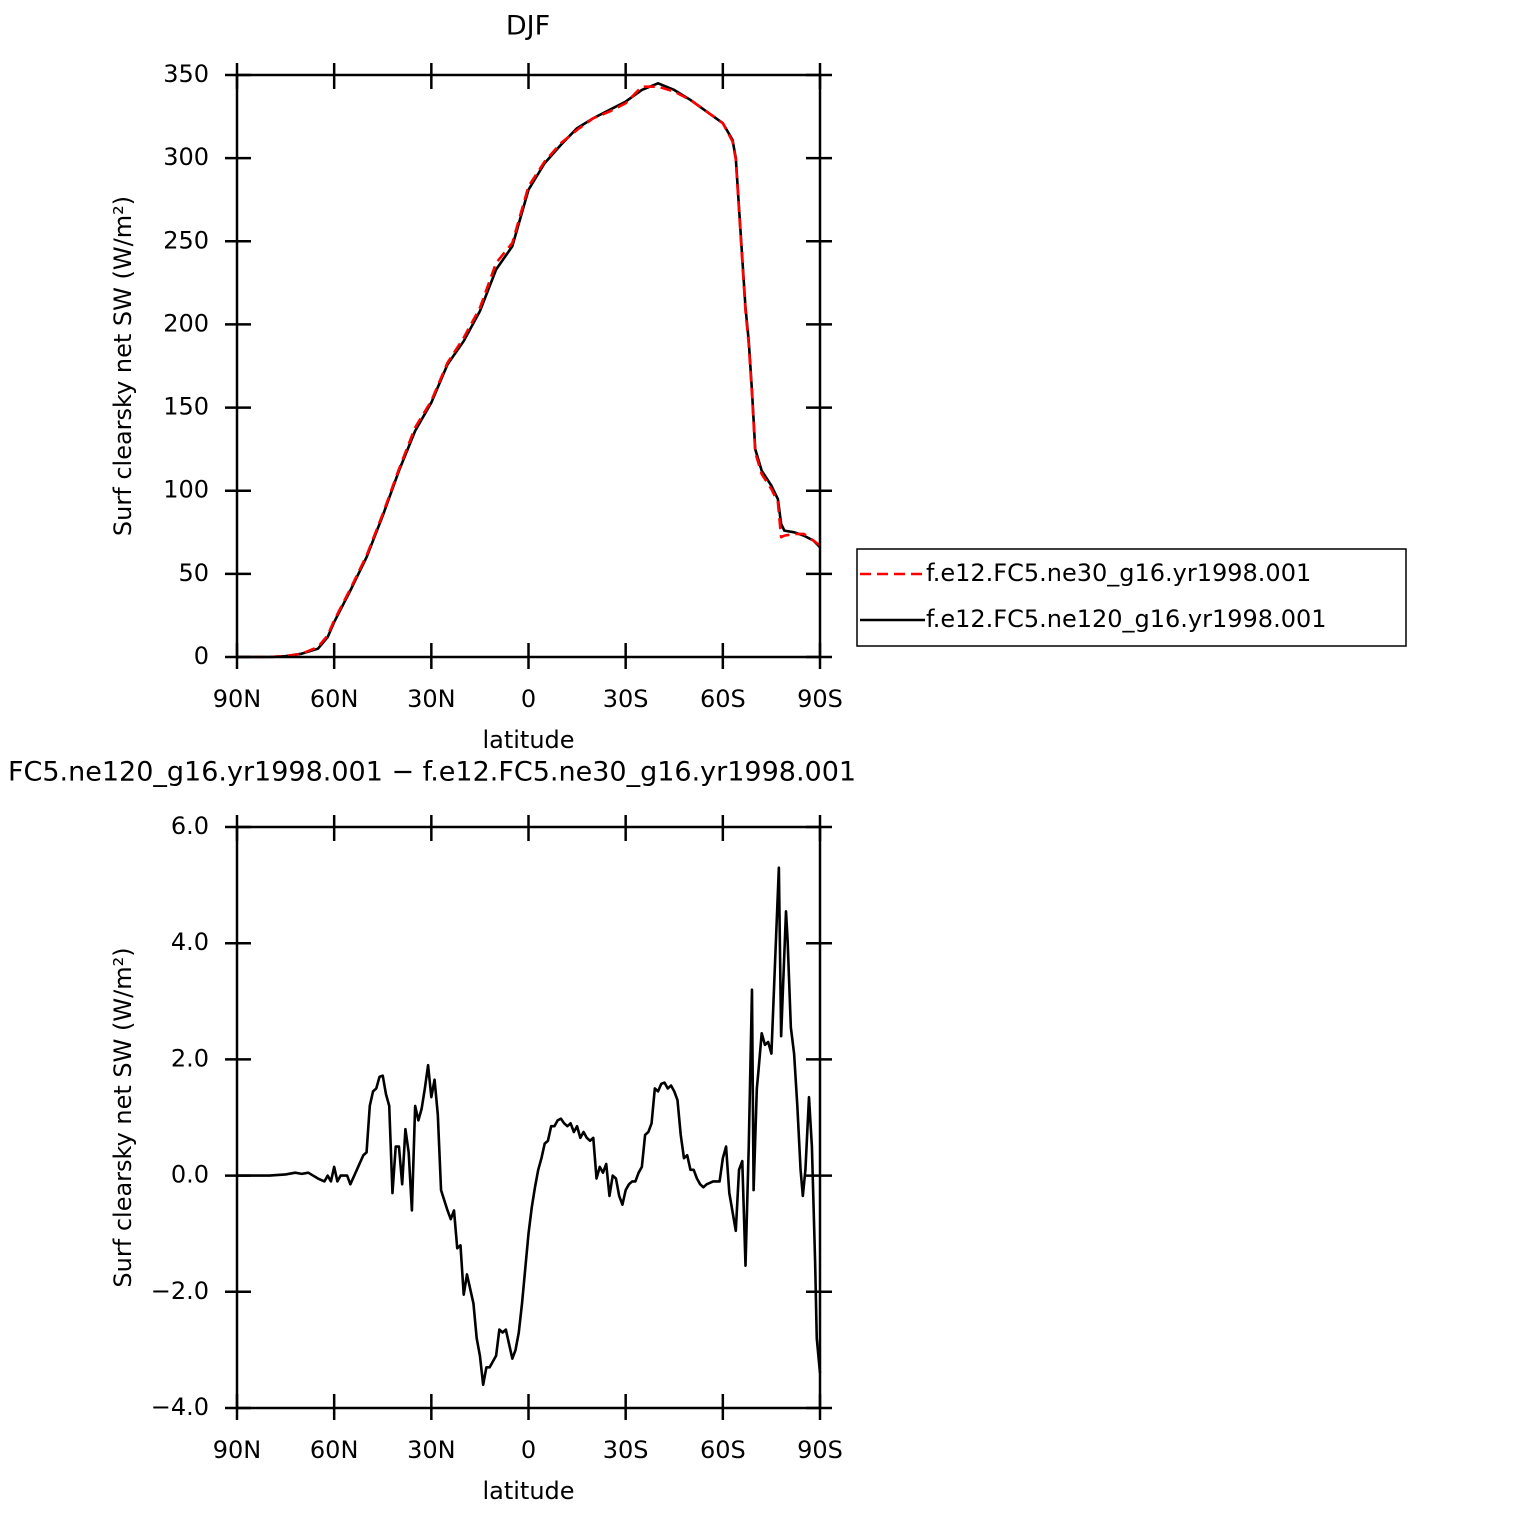 The width and height of the screenshot is (1513, 1513). What do you see at coordinates (201, 656) in the screenshot?
I see `y-tick-label: 0` at bounding box center [201, 656].